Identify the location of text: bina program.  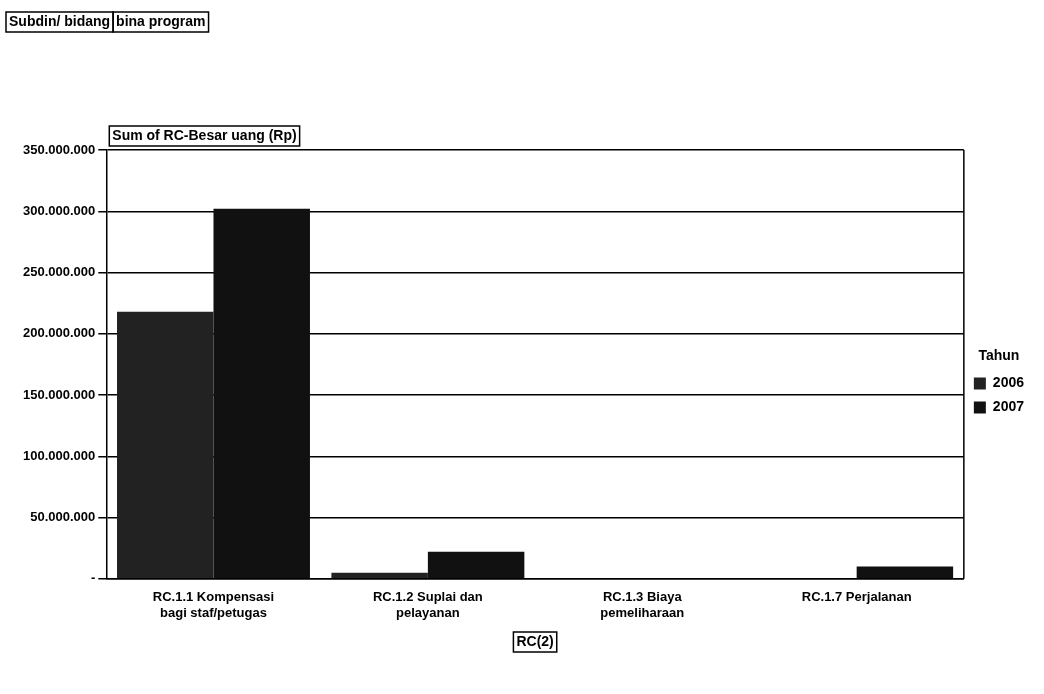
(161, 20).